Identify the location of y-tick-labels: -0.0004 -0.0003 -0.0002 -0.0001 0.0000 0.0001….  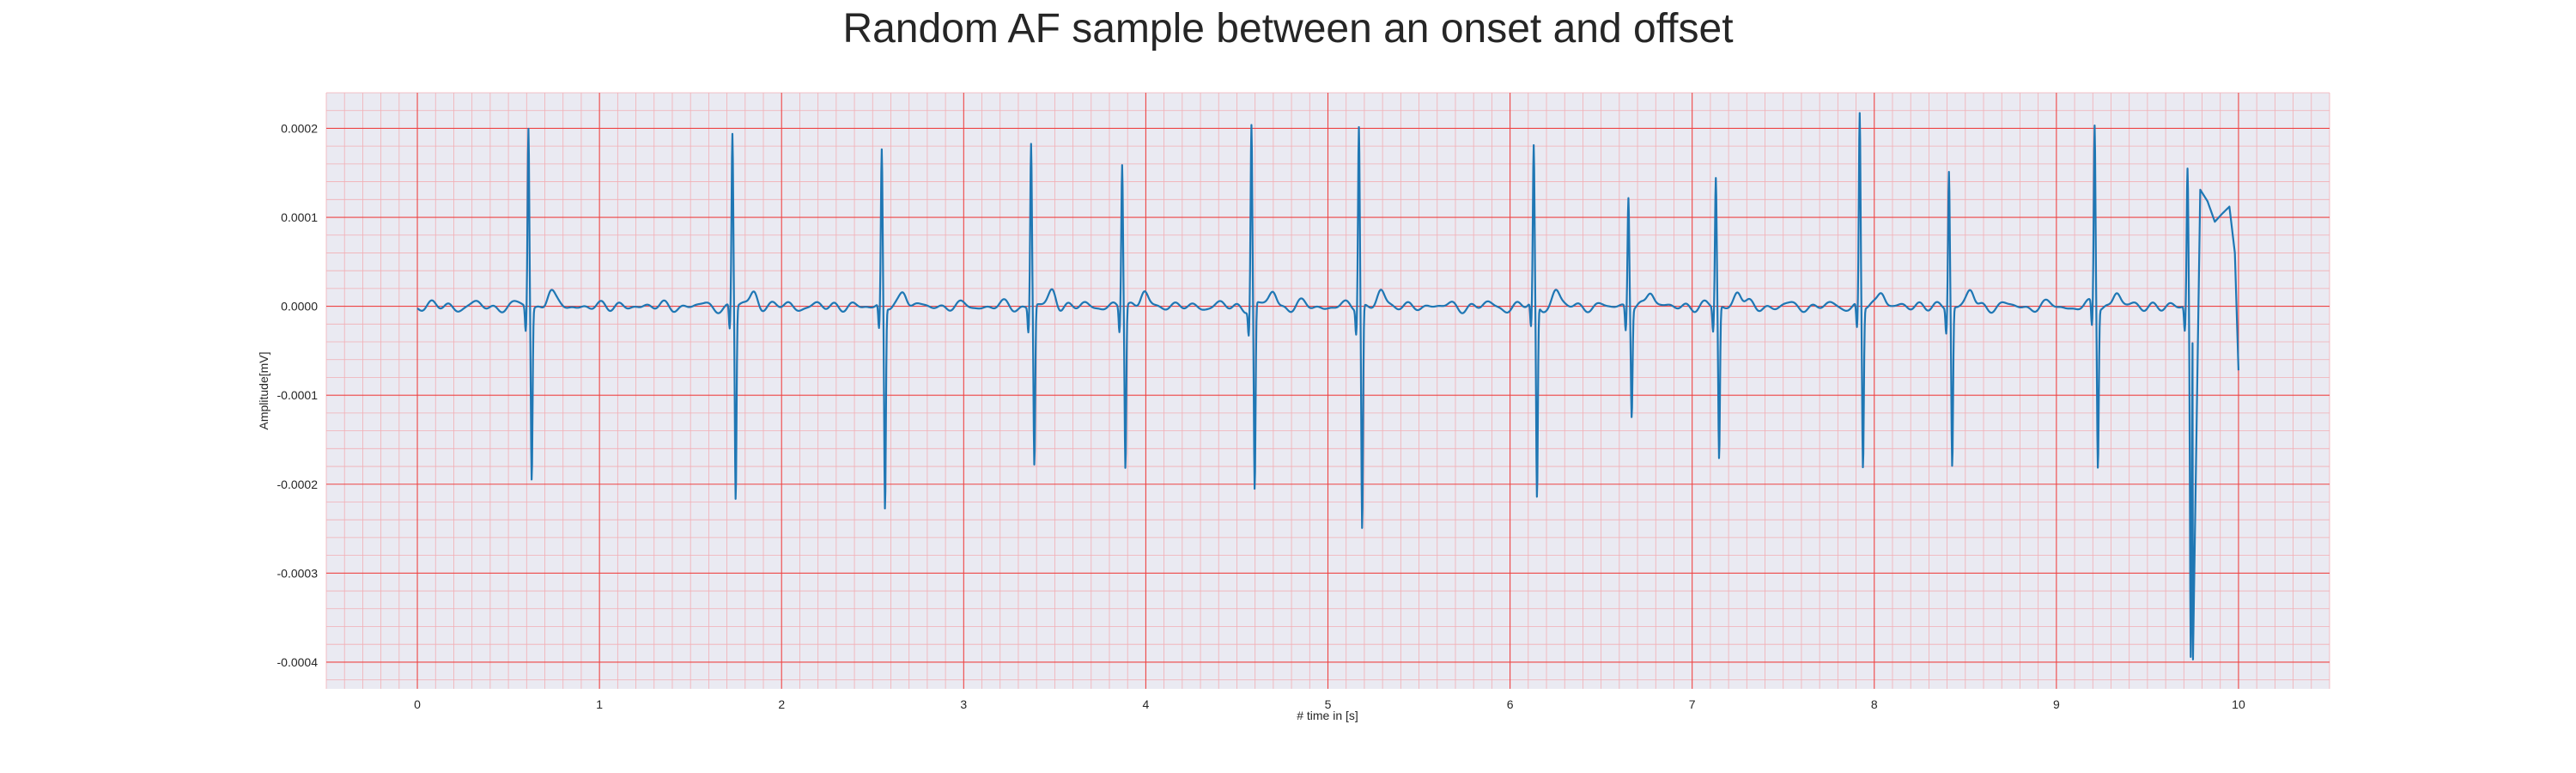
(298, 394).